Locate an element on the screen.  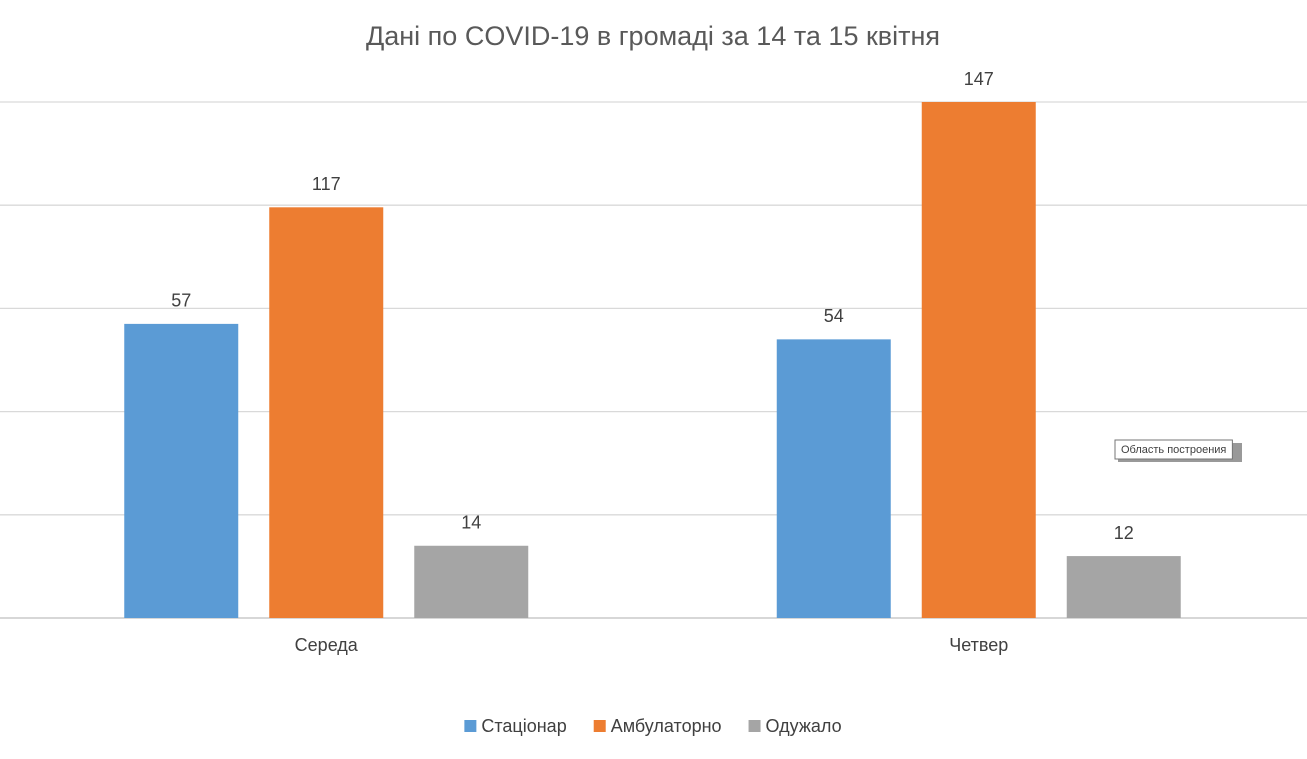
data-label: 147 is located at coordinates (979, 79).